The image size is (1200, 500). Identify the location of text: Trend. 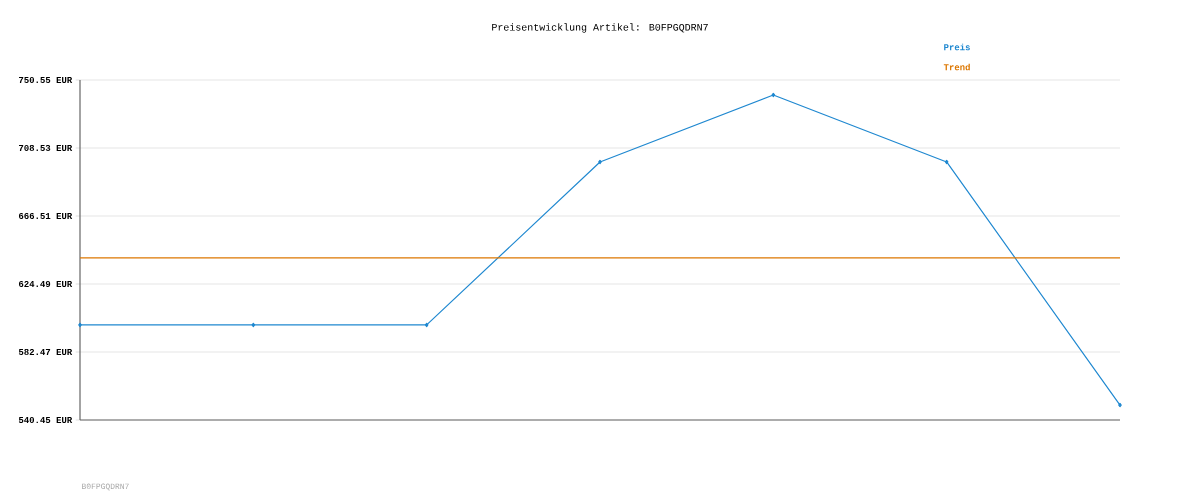
(956, 67).